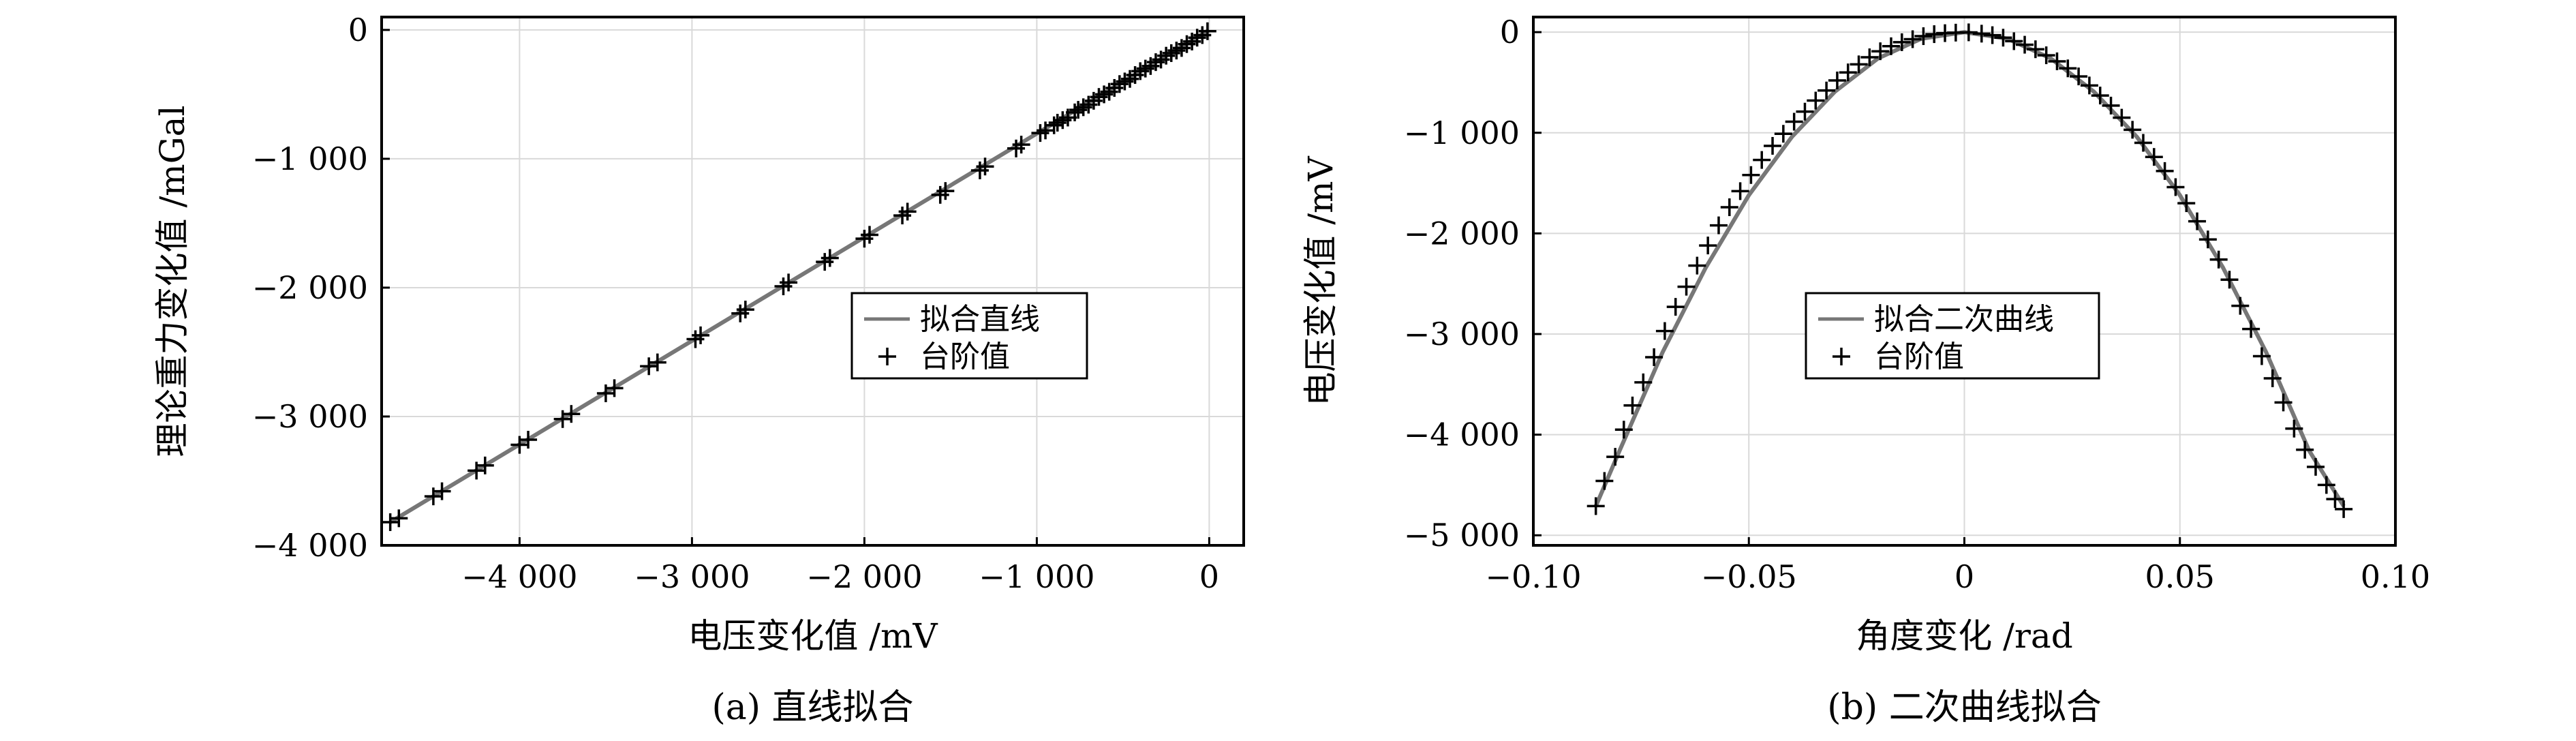 This screenshot has height=741, width=2576. Describe the element at coordinates (1036, 576) in the screenshot. I see `x-tick-label: −1 000` at that location.